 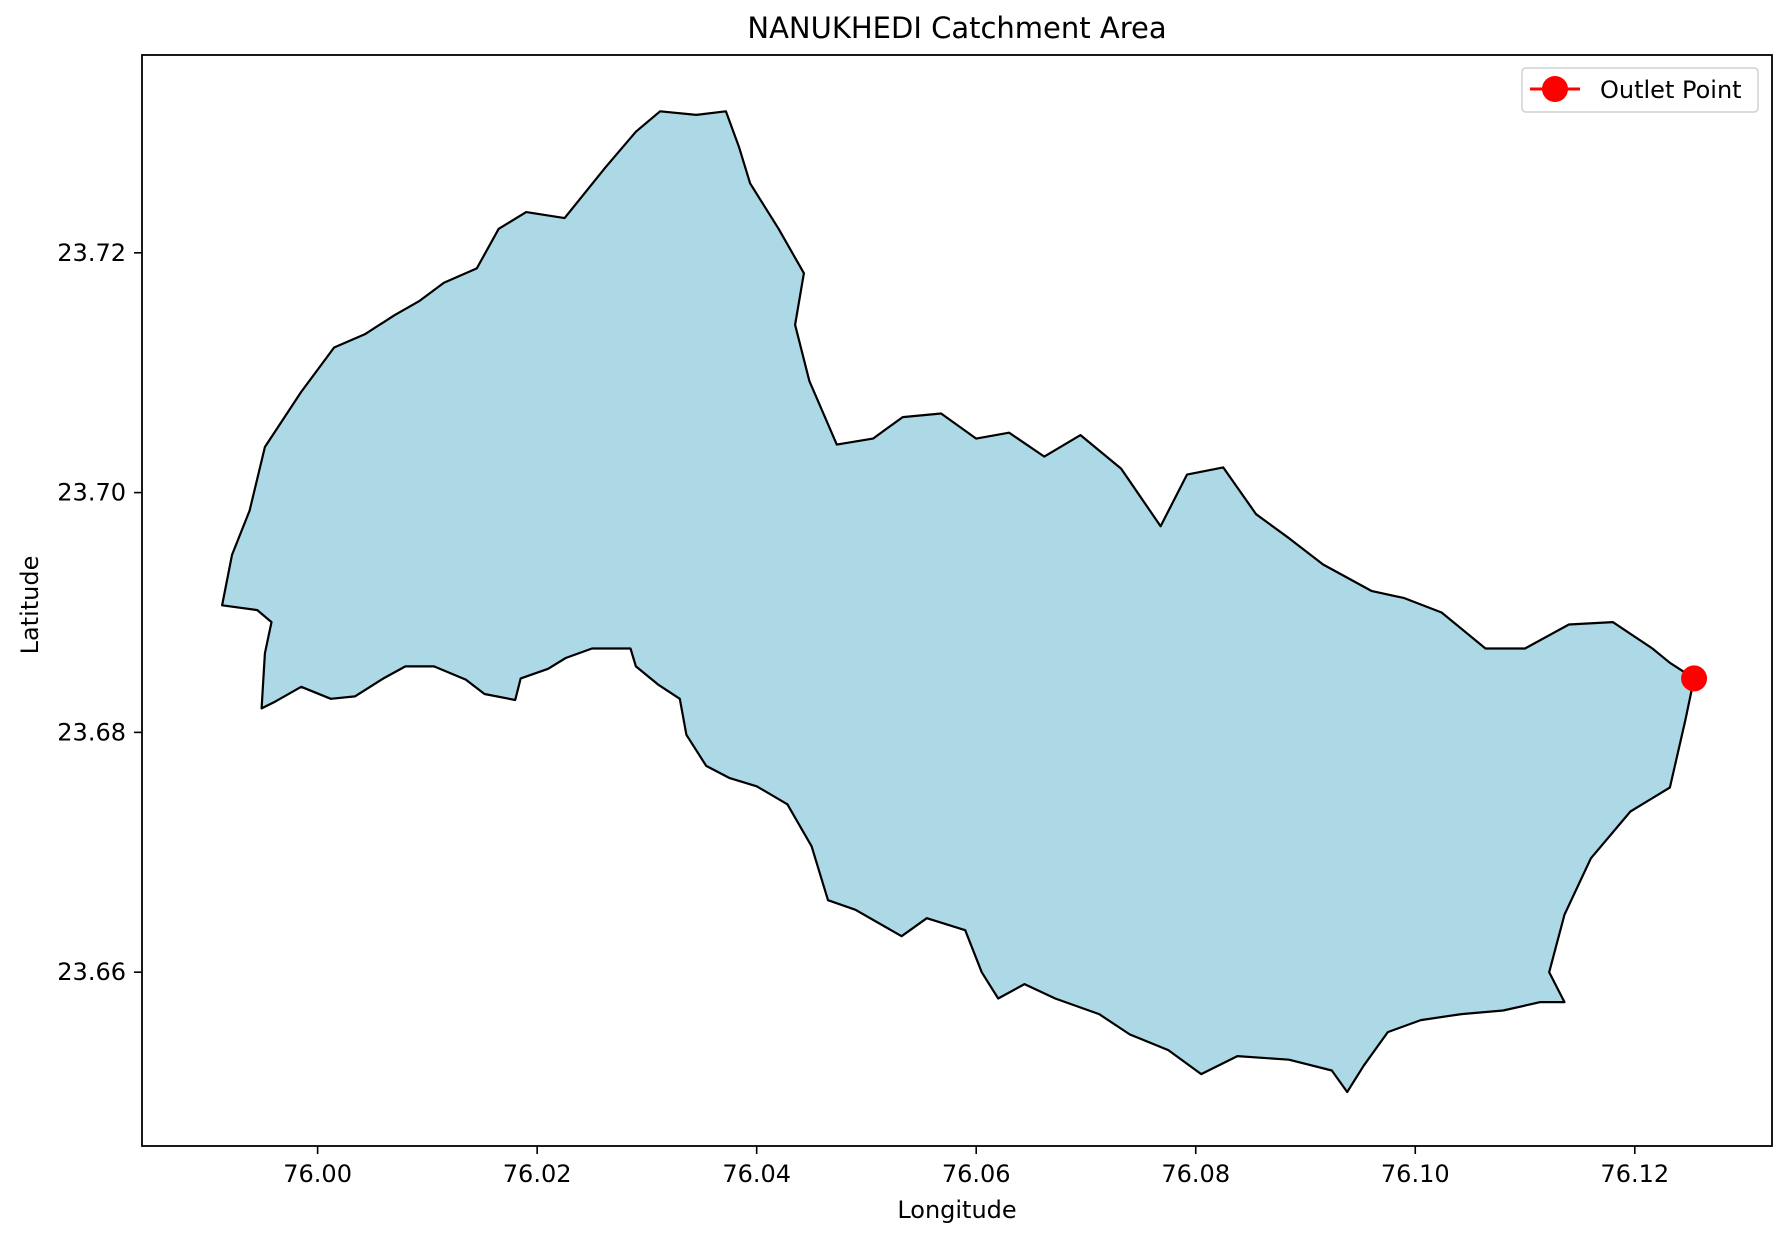 What do you see at coordinates (91, 253) in the screenshot?
I see `y-tick-label: 23.72` at bounding box center [91, 253].